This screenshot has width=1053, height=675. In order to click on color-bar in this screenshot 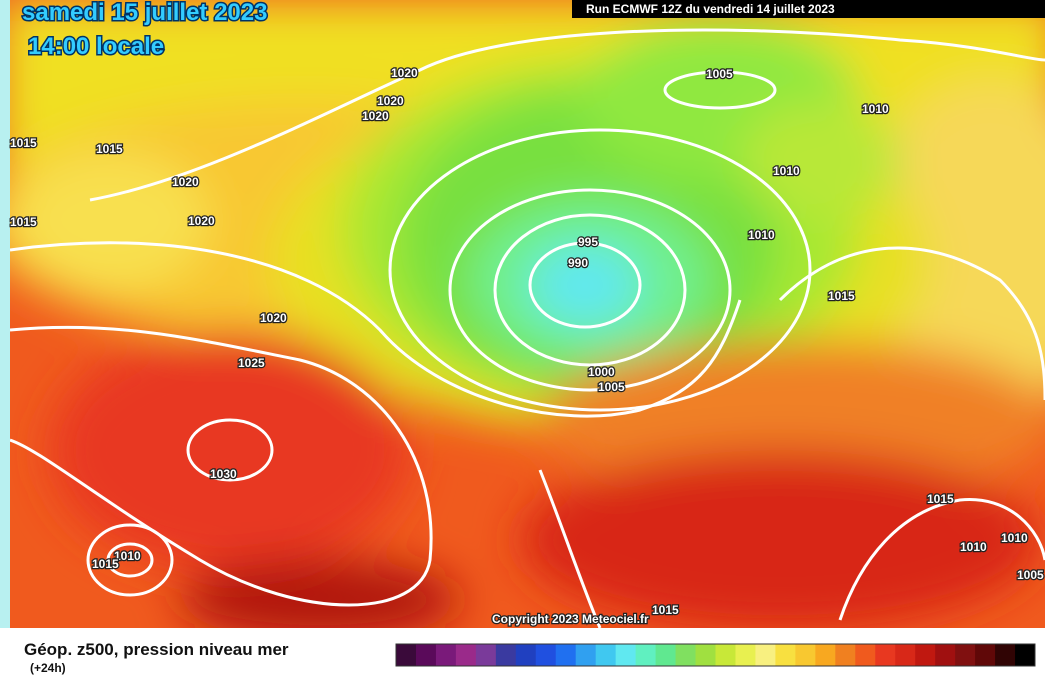, I will do `click(715, 655)`.